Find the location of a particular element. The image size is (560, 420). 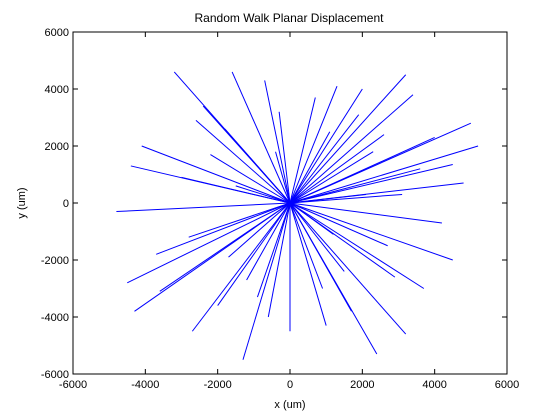

x-axis-title: x (um) is located at coordinates (289, 405).